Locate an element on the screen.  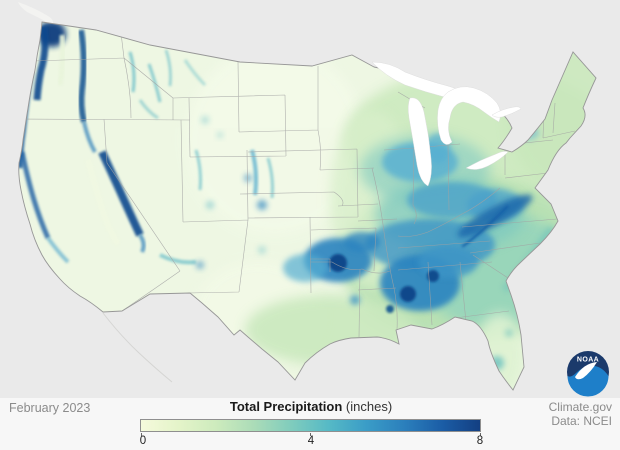
legend-title: Total Precipitation (inches) is located at coordinates (311, 406).